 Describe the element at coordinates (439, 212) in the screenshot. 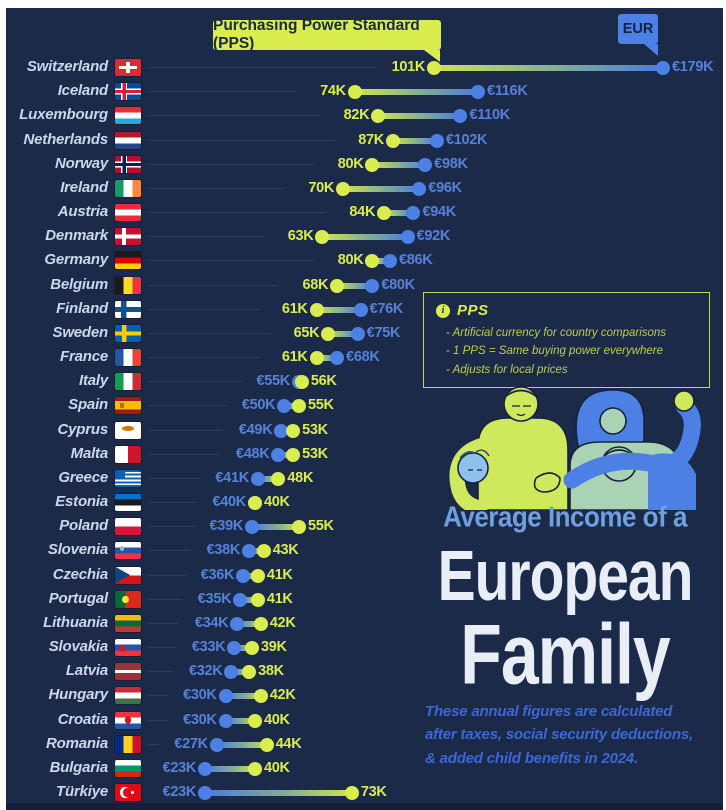

I see `eur-value: €94K` at that location.